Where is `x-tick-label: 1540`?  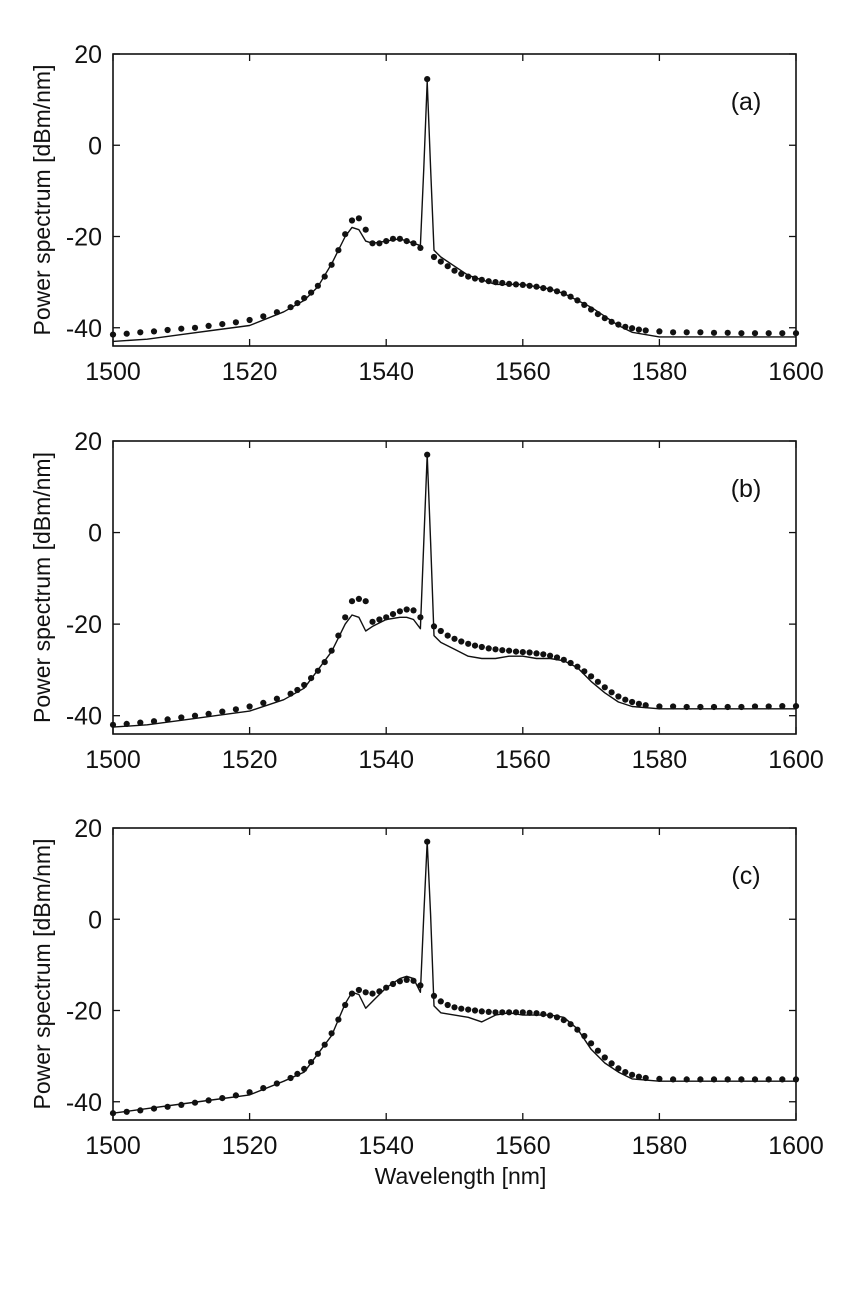
x-tick-label: 1540 is located at coordinates (386, 372).